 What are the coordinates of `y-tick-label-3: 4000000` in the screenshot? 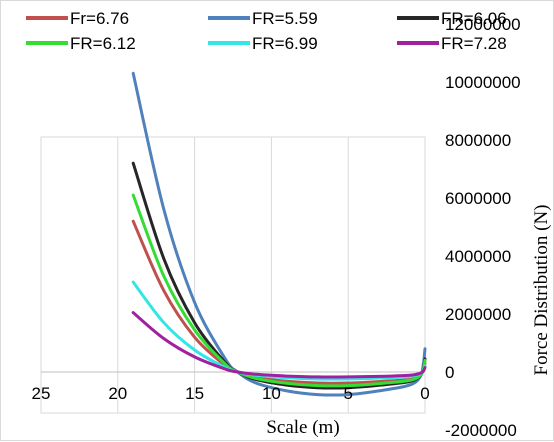 It's located at (478, 256).